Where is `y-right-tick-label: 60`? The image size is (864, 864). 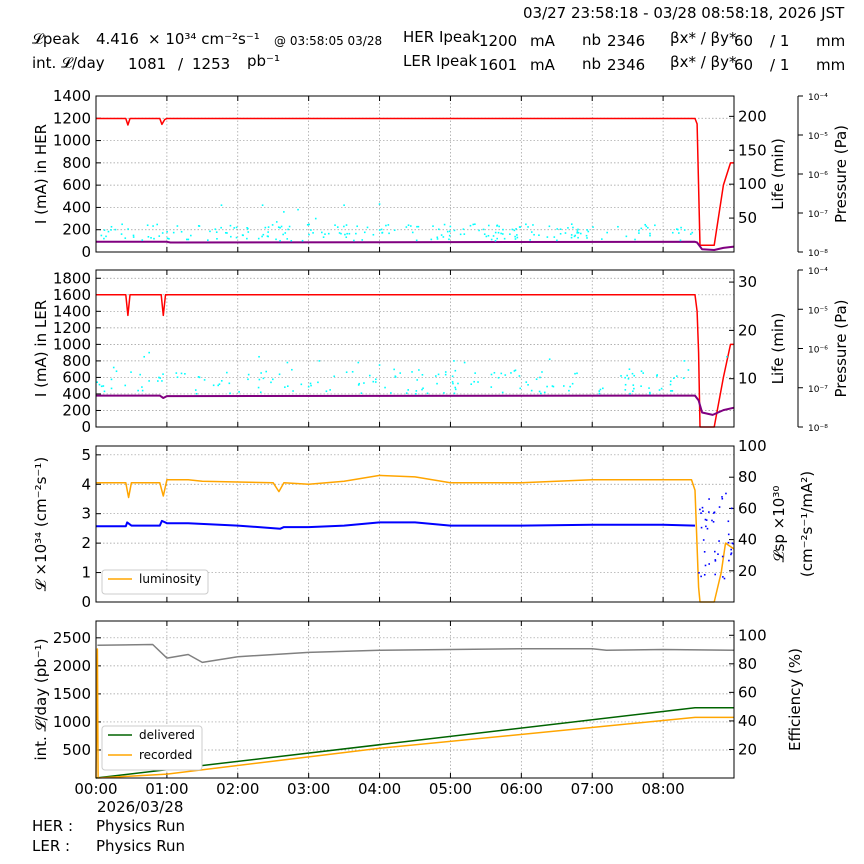
y-right-tick-label: 60 is located at coordinates (747, 692).